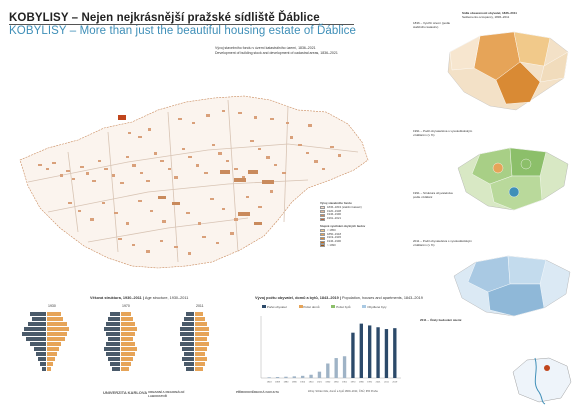  Describe the element at coordinates (194, 337) in the screenshot. I see `pyramid-2011: 2011` at that location.